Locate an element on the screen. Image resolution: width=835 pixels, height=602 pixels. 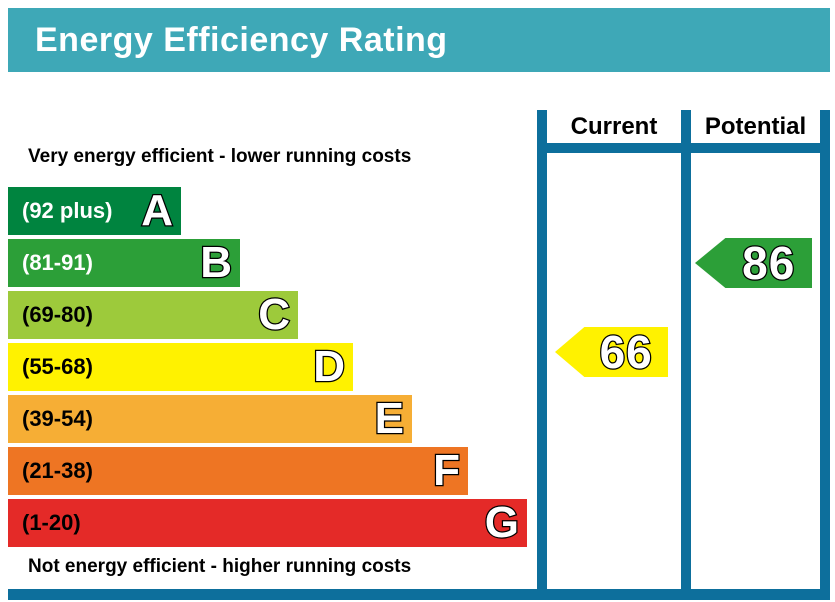
band-b-range: (81-91) is located at coordinates (57, 262).